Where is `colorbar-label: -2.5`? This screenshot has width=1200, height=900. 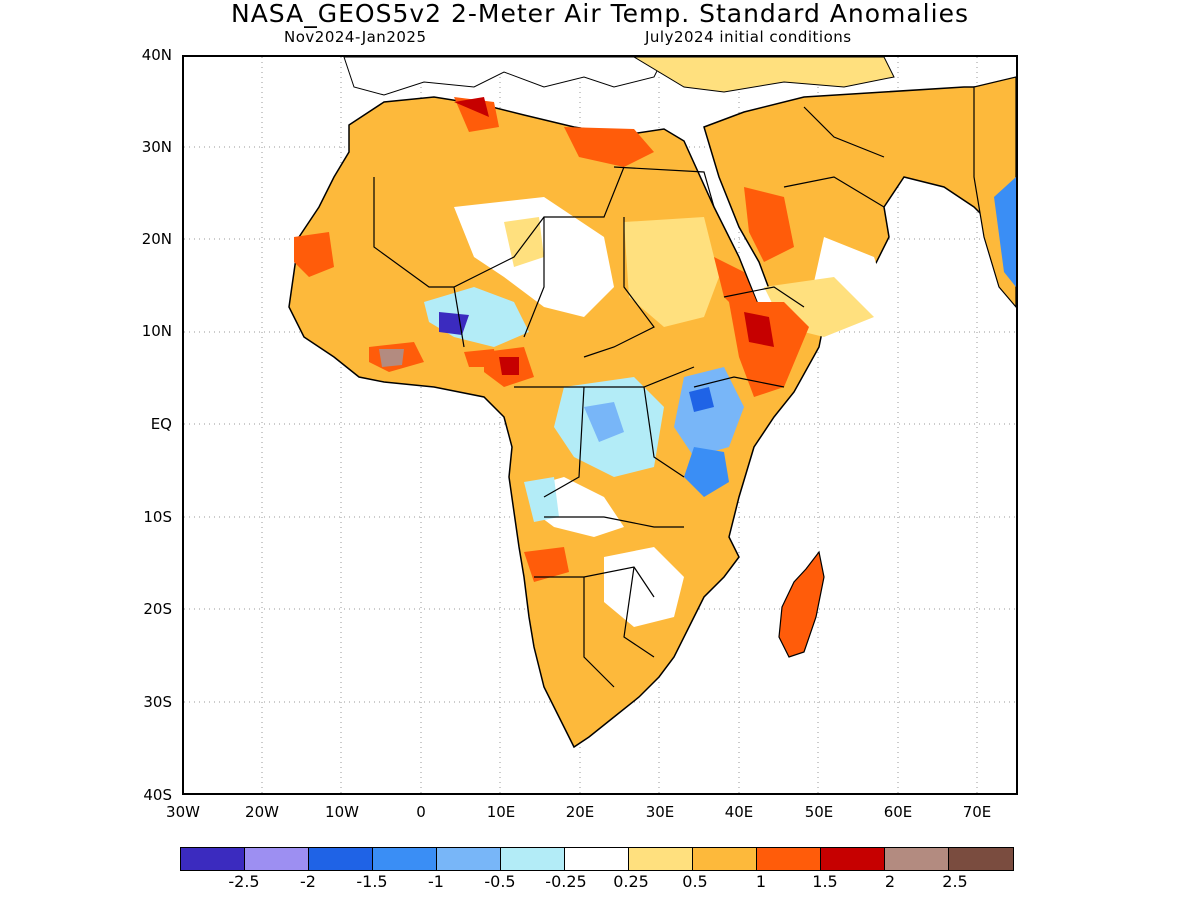 colorbar-label: -2.5 is located at coordinates (244, 881).